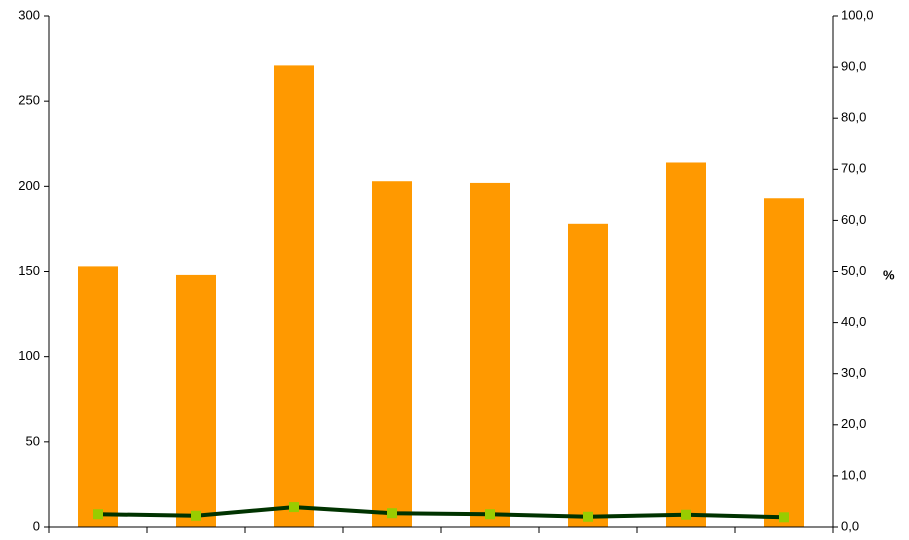 This screenshot has height=540, width=909. Describe the element at coordinates (33, 440) in the screenshot. I see `left-tick-label: 50` at that location.